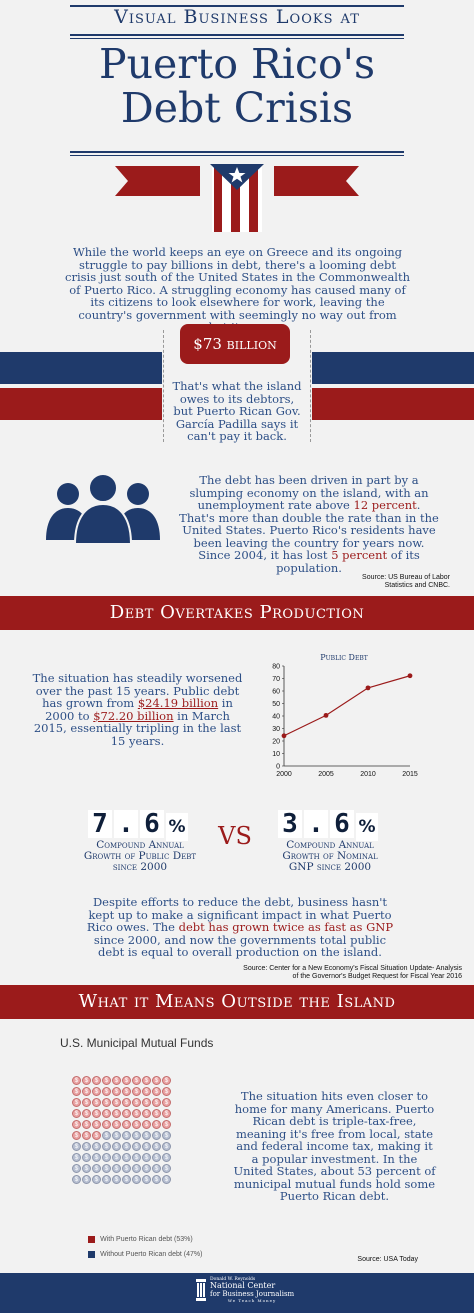 The width and height of the screenshot is (474, 1313). I want to click on chart-y-tick-label: 50, so click(276, 704).